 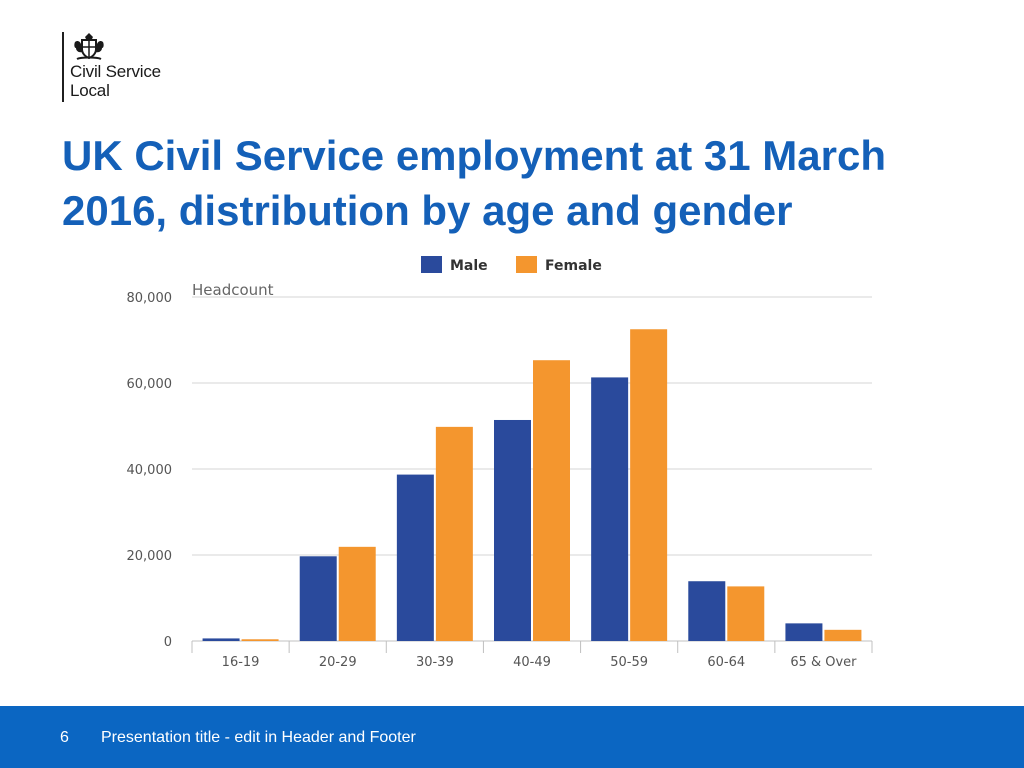 What do you see at coordinates (435, 662) in the screenshot?
I see `x-tick-label: 30-39` at bounding box center [435, 662].